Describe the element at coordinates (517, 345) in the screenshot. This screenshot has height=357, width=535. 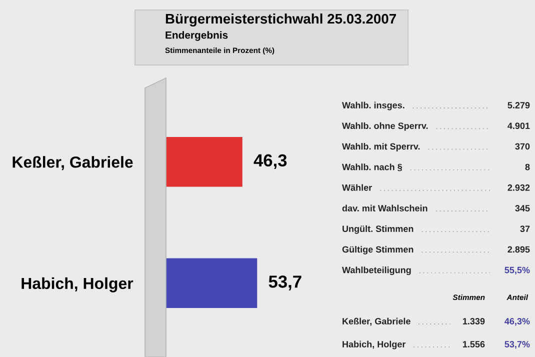
I see `text: 53,7%` at that location.